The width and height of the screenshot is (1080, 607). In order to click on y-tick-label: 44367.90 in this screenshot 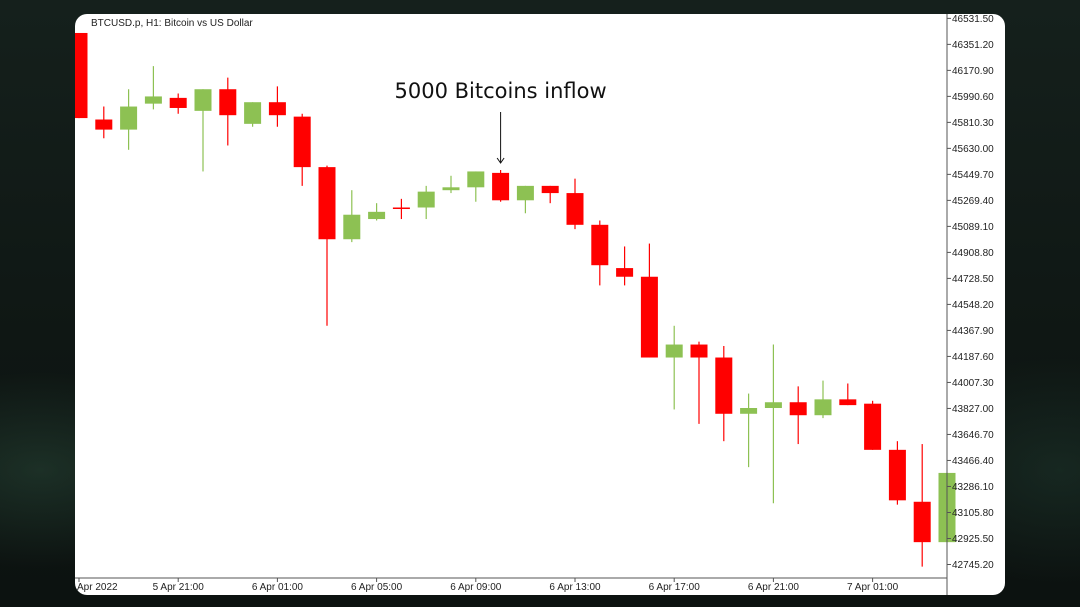, I will do `click(973, 331)`.